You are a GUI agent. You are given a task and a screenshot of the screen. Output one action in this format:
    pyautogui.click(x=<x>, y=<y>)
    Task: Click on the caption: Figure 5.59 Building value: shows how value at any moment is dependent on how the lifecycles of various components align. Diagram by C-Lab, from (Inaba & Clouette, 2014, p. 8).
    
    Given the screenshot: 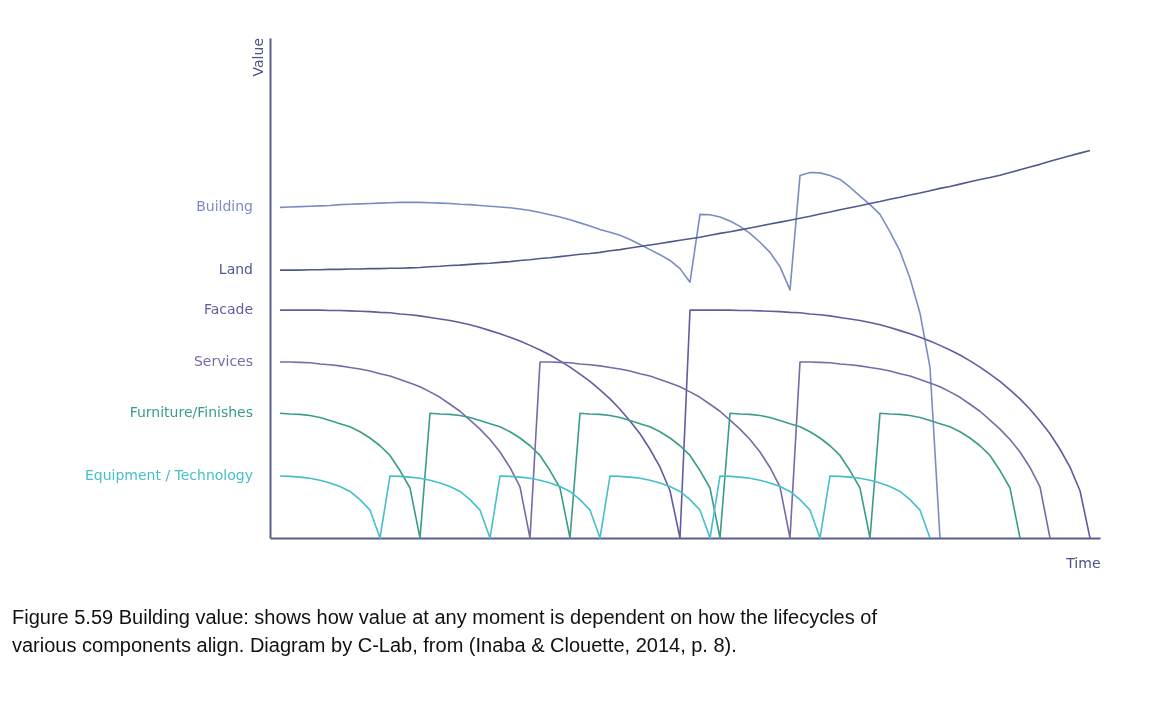 What is the action you would take?
    pyautogui.click(x=445, y=631)
    